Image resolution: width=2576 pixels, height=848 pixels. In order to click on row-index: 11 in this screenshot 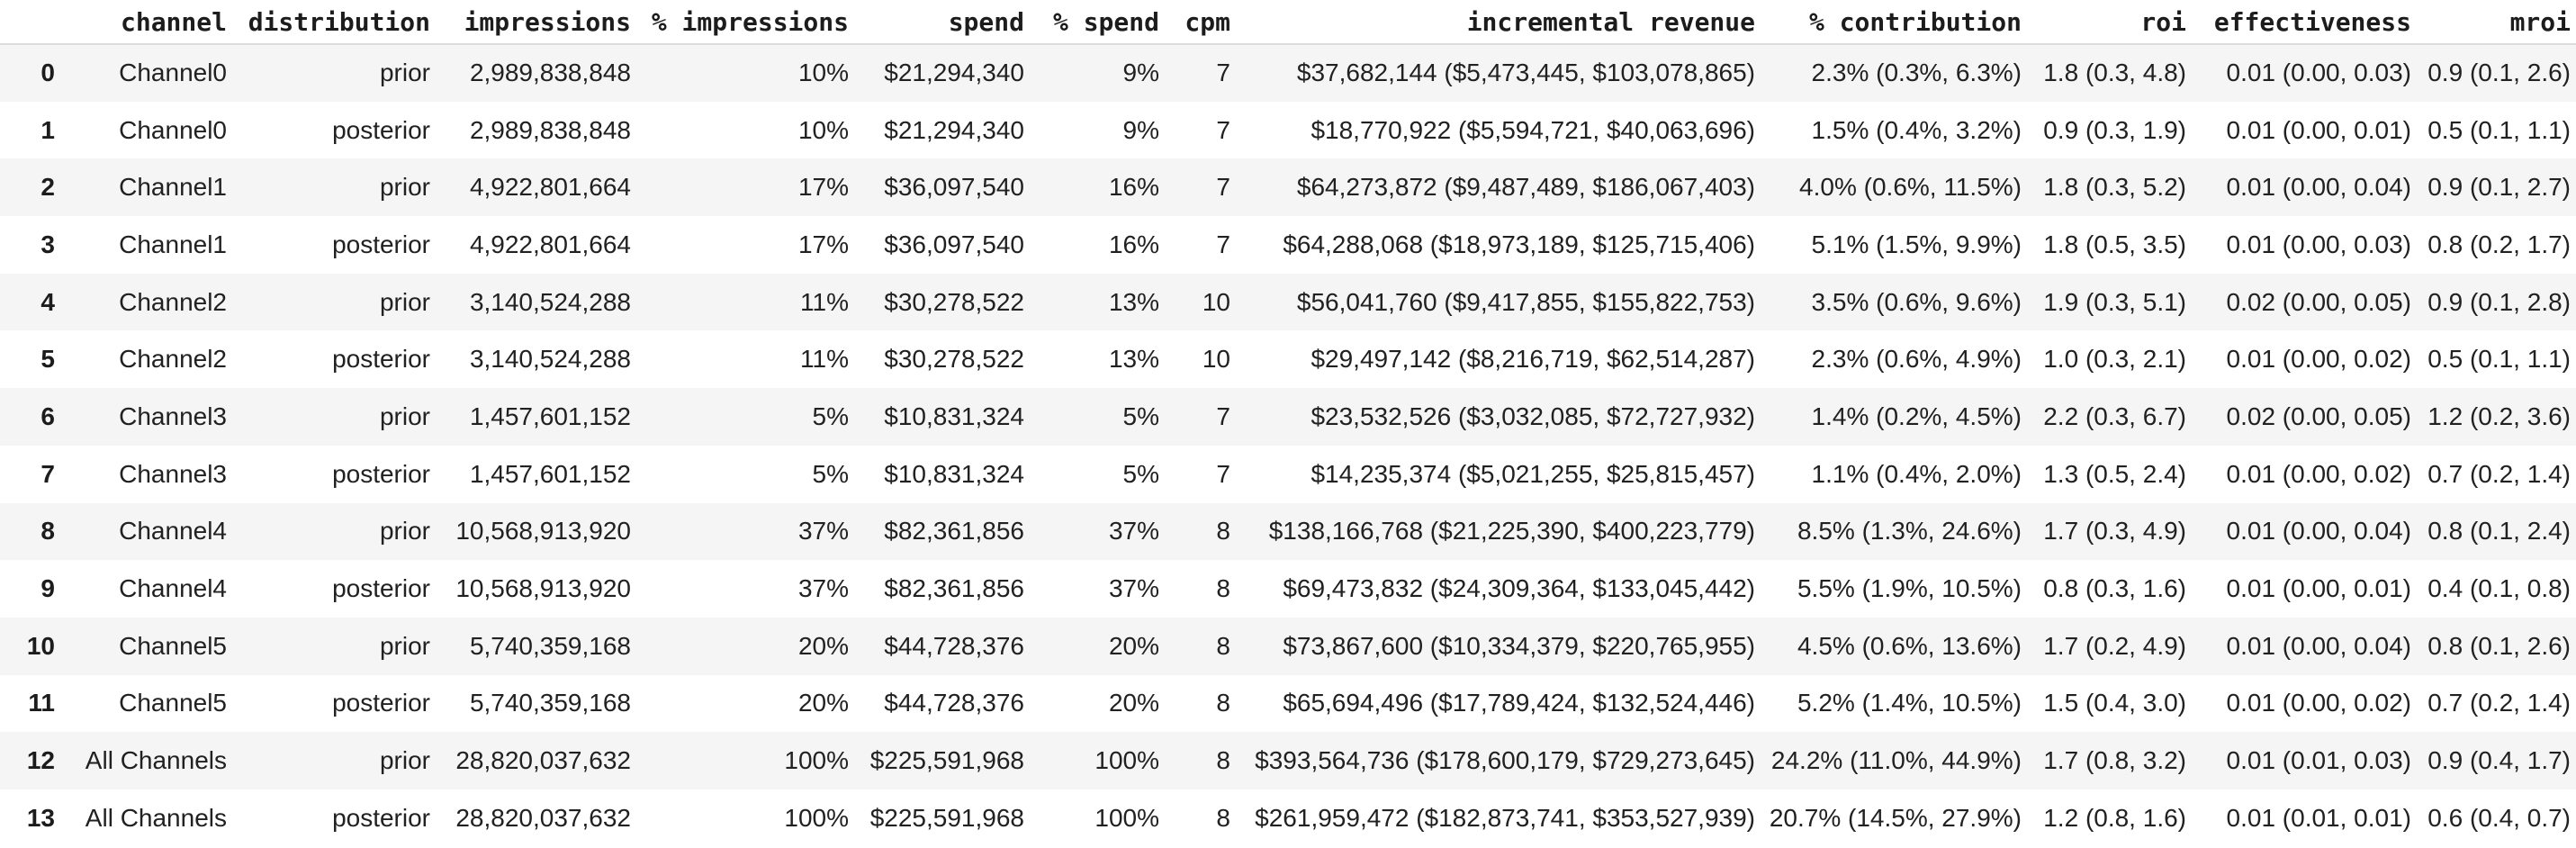, I will do `click(41, 703)`.